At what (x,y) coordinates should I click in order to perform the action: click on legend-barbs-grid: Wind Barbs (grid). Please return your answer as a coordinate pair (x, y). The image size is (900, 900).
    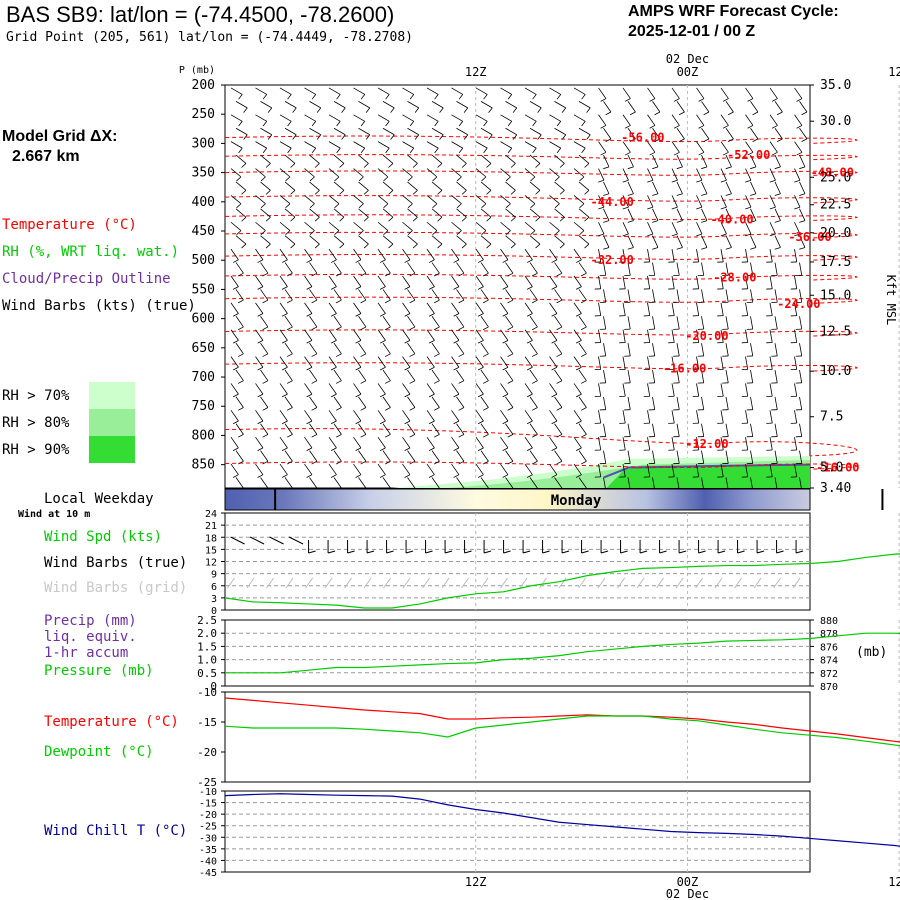
    Looking at the image, I should click on (116, 588).